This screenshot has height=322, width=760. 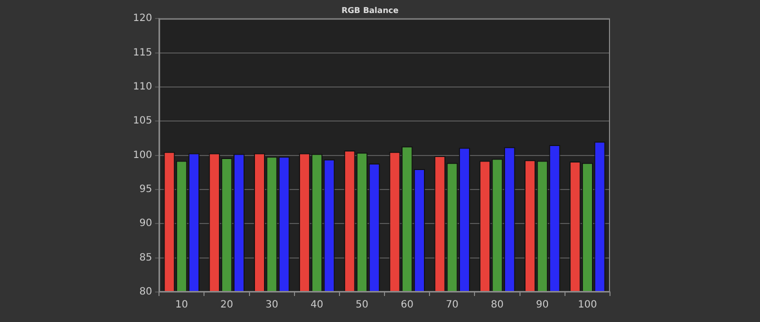 I want to click on x-tick-label: 70, so click(x=452, y=305).